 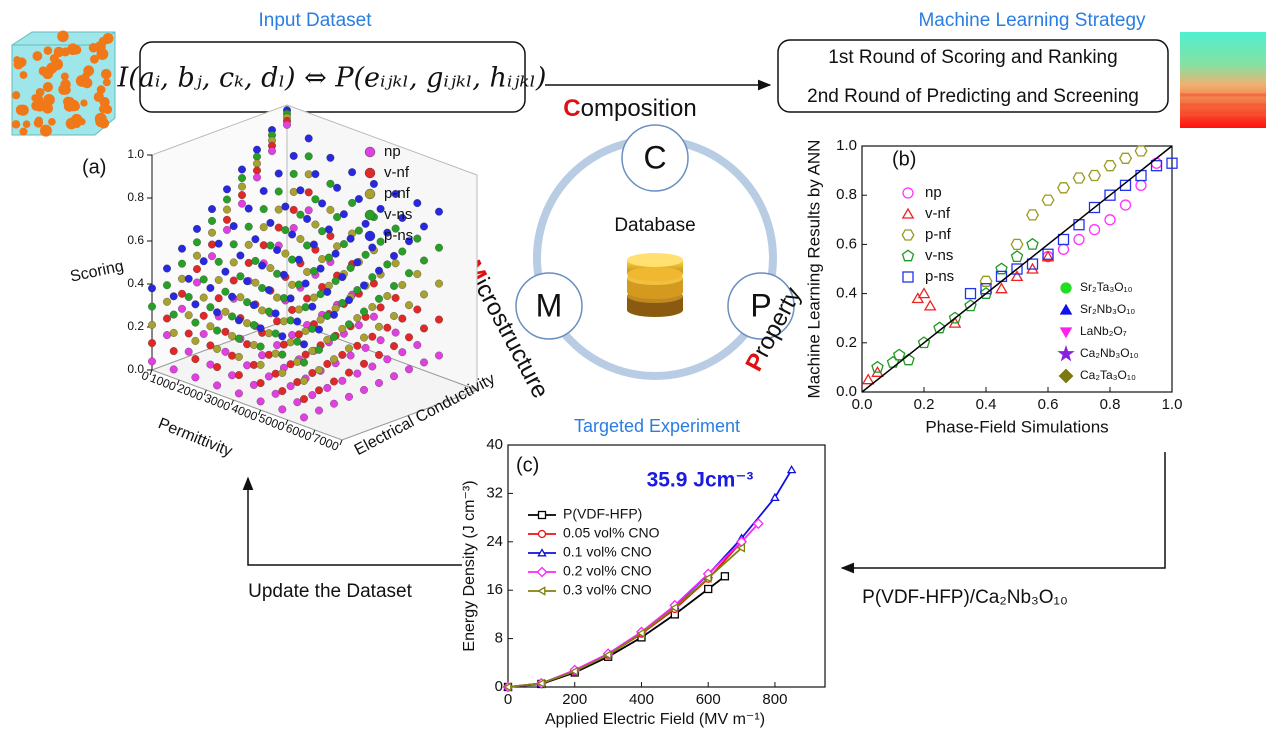 What do you see at coordinates (135, 197) in the screenshot?
I see `z-tick-label: 0.8` at bounding box center [135, 197].